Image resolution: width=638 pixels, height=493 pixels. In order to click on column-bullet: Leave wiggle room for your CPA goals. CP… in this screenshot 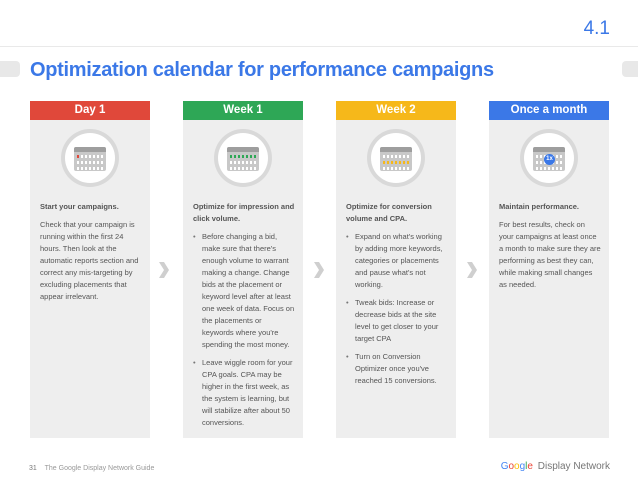, I will do `click(244, 393)`.